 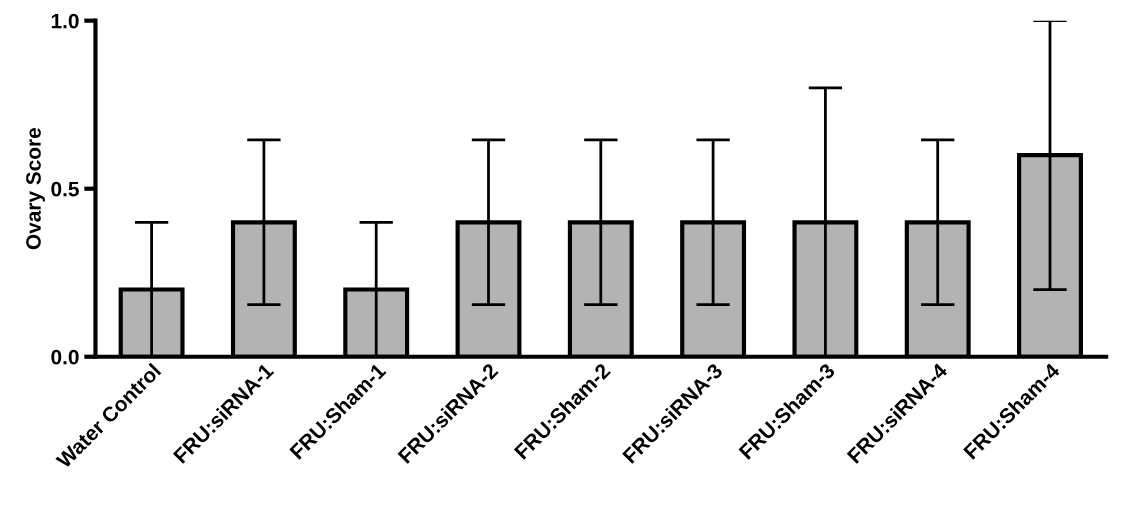 I want to click on y-tick-label: 1.0, so click(x=65, y=21).